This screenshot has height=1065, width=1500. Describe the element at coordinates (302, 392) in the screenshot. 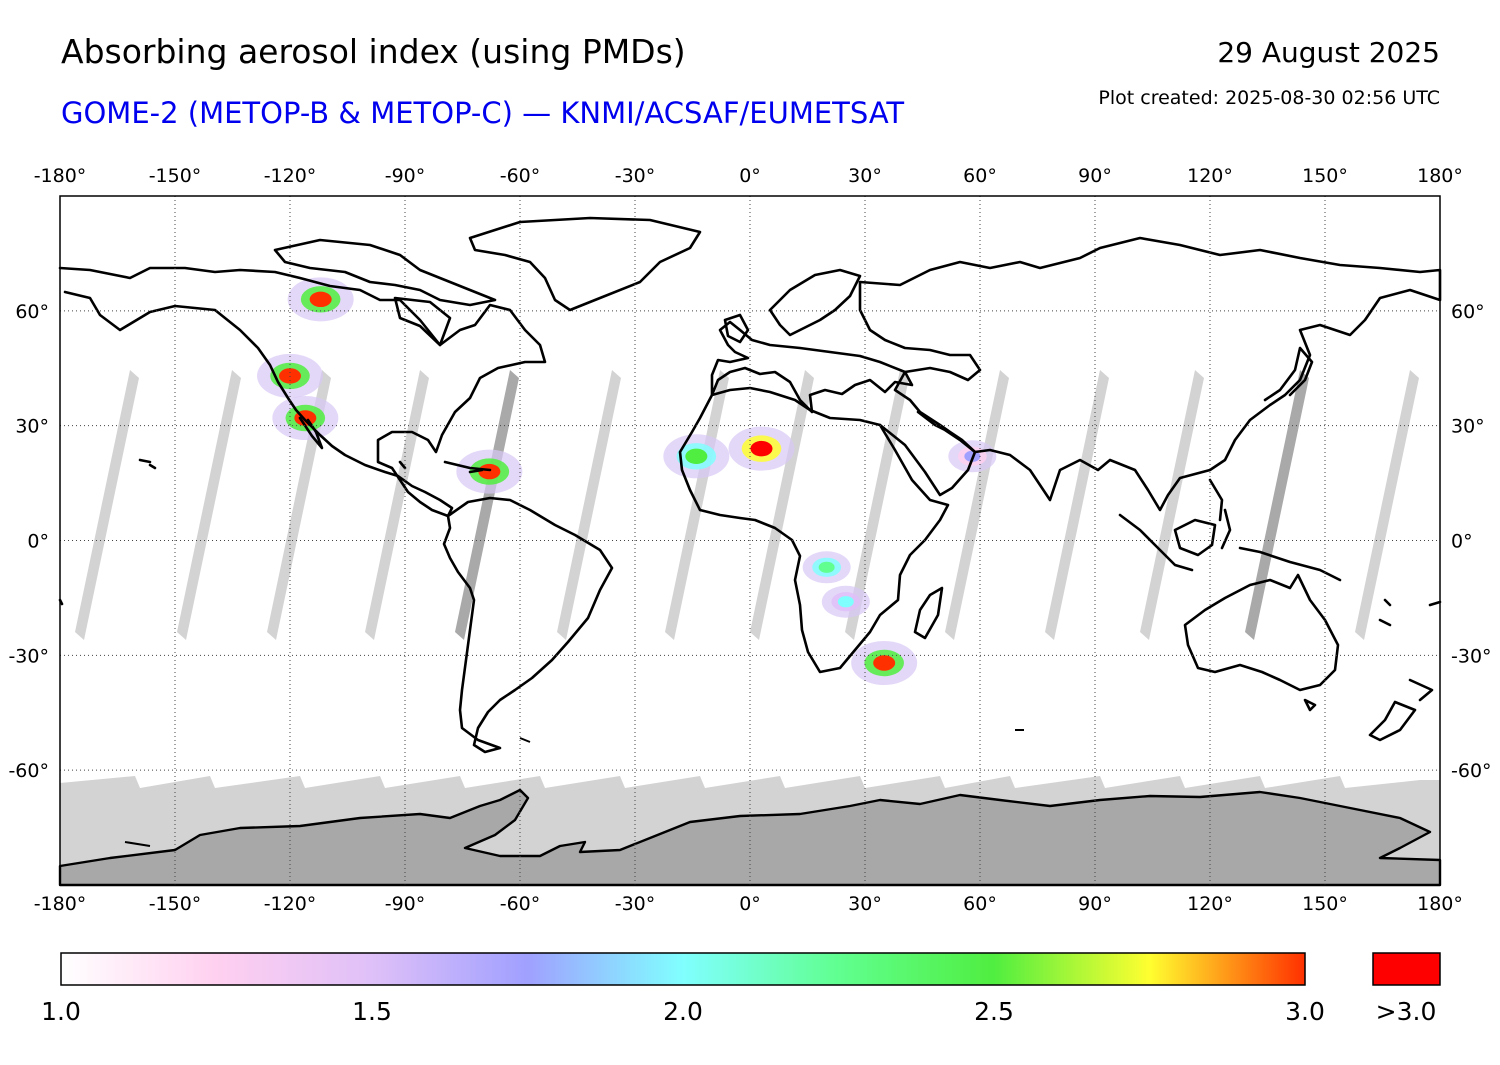

I see `coastline-north-america` at that location.